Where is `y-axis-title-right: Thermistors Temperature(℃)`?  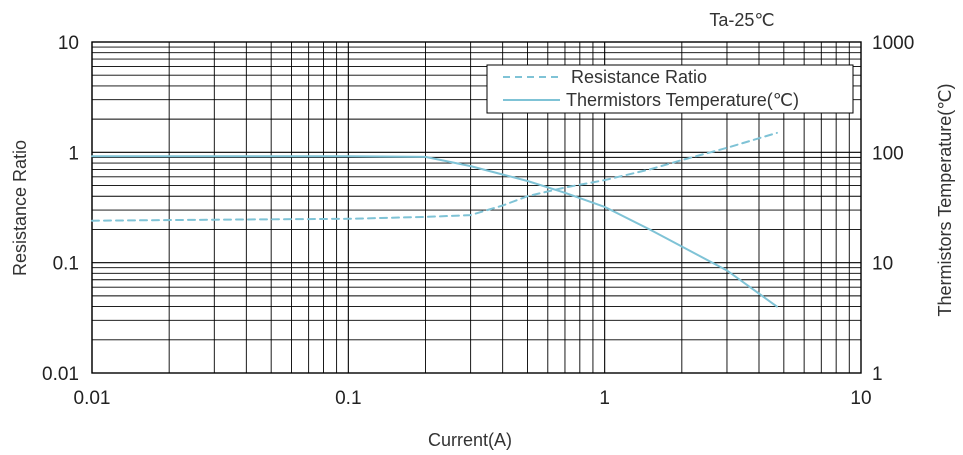 y-axis-title-right: Thermistors Temperature(℃) is located at coordinates (945, 200).